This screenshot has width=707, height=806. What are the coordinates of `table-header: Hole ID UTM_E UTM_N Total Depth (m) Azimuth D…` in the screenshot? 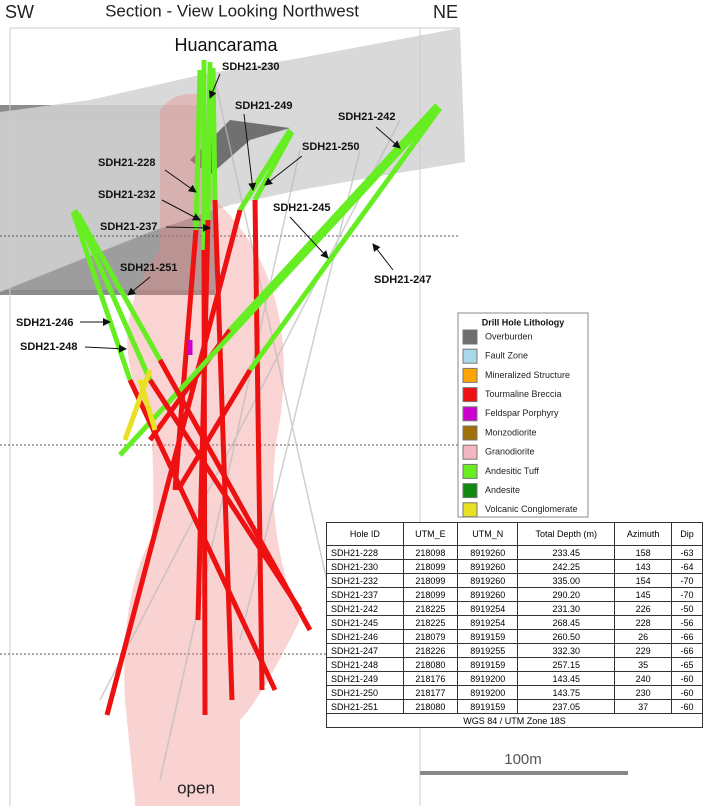 It's located at (514, 534).